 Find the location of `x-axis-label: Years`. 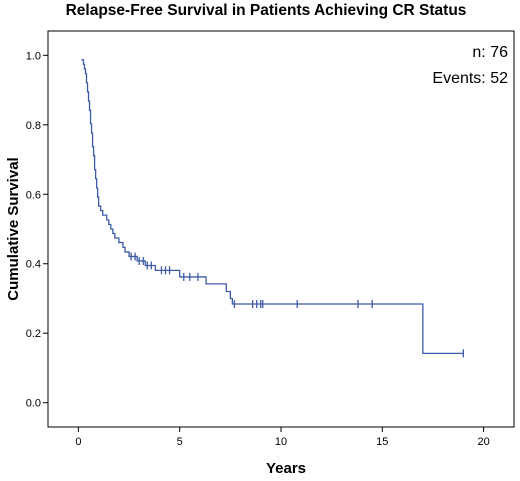

x-axis-label: Years is located at coordinates (286, 468).